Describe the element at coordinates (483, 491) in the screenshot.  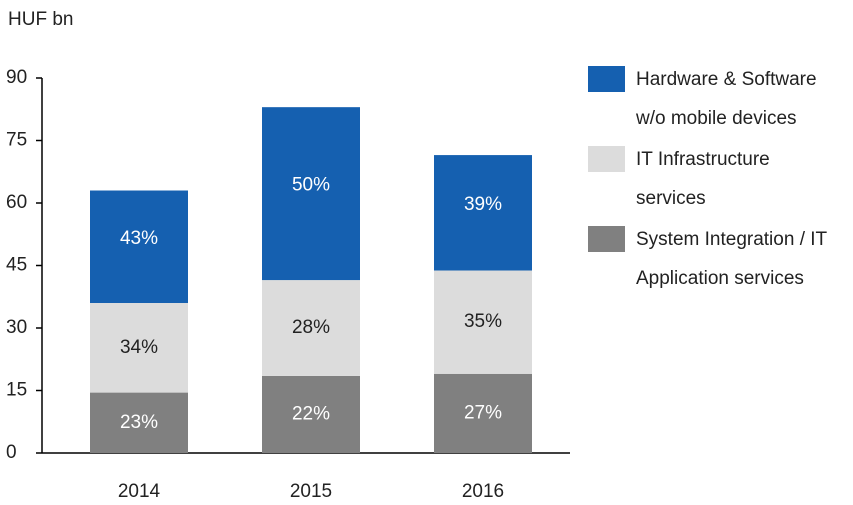
I see `x-tick-label: 2016` at that location.